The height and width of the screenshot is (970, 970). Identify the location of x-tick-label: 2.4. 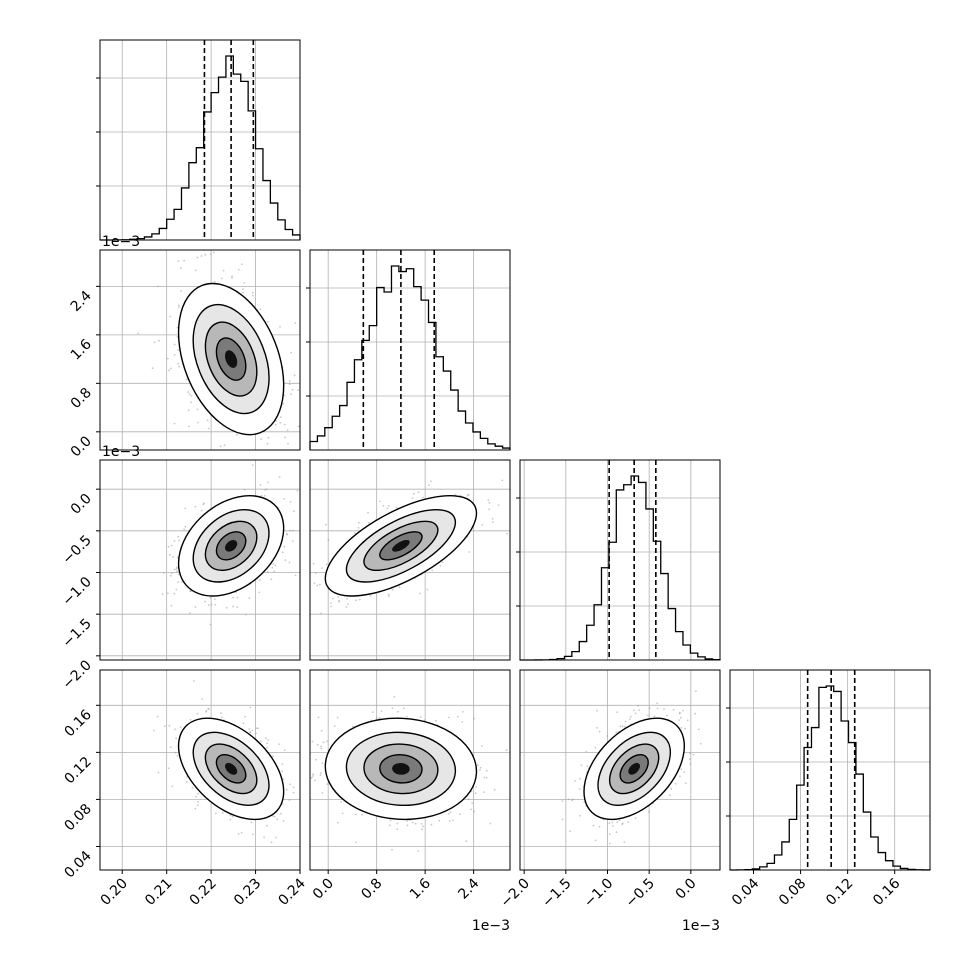
(468, 888).